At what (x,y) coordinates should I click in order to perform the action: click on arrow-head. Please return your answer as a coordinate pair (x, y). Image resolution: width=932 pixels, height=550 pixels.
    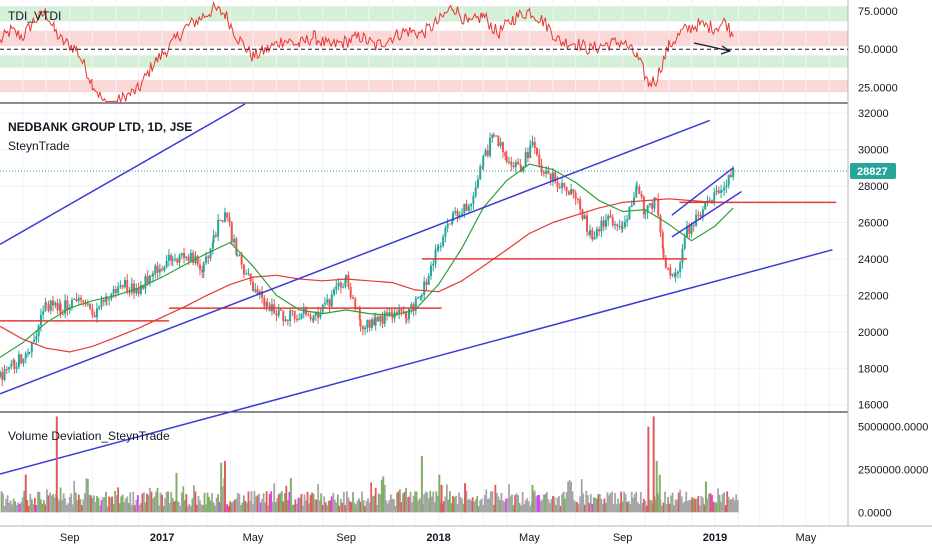
    Looking at the image, I should click on (726, 50).